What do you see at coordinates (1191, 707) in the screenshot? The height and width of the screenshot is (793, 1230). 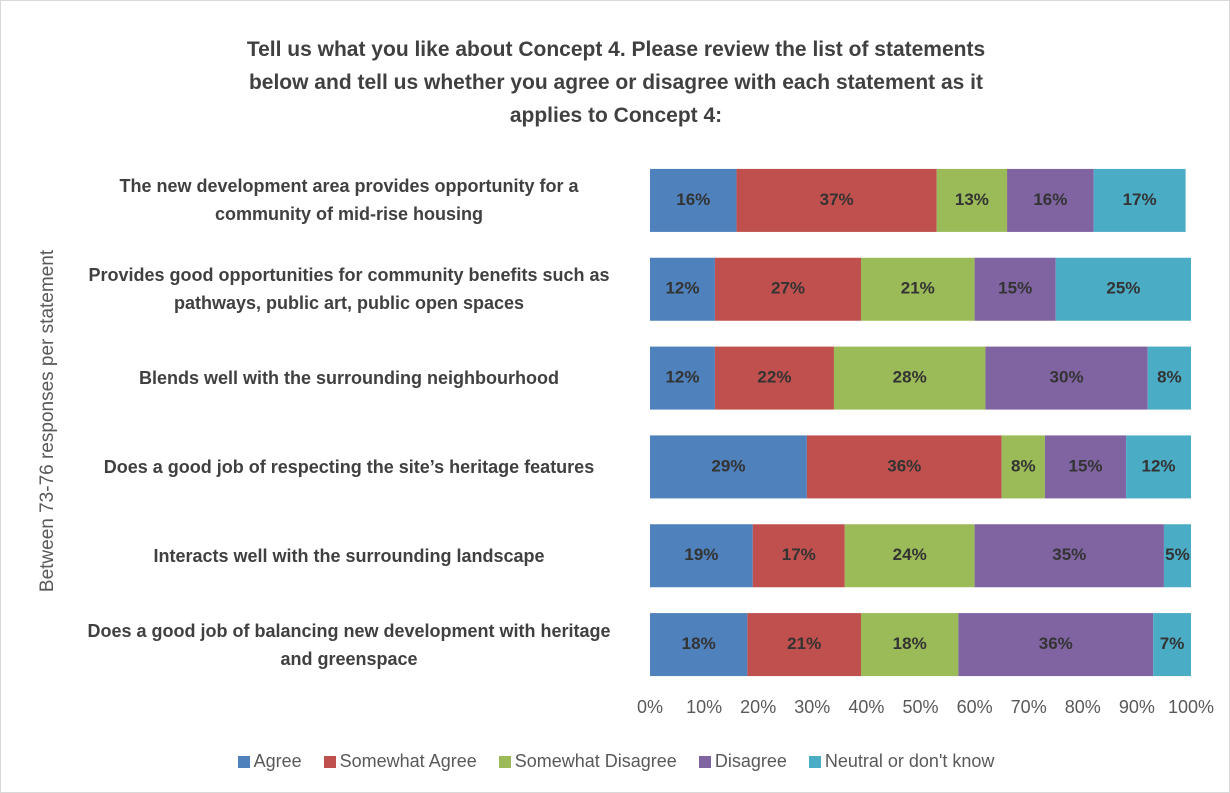 I see `x-tick-label: 100%` at bounding box center [1191, 707].